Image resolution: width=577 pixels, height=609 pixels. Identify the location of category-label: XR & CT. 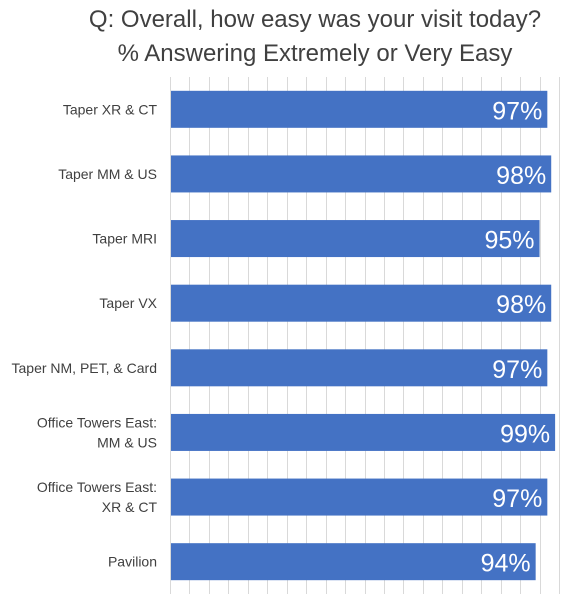
(130, 507).